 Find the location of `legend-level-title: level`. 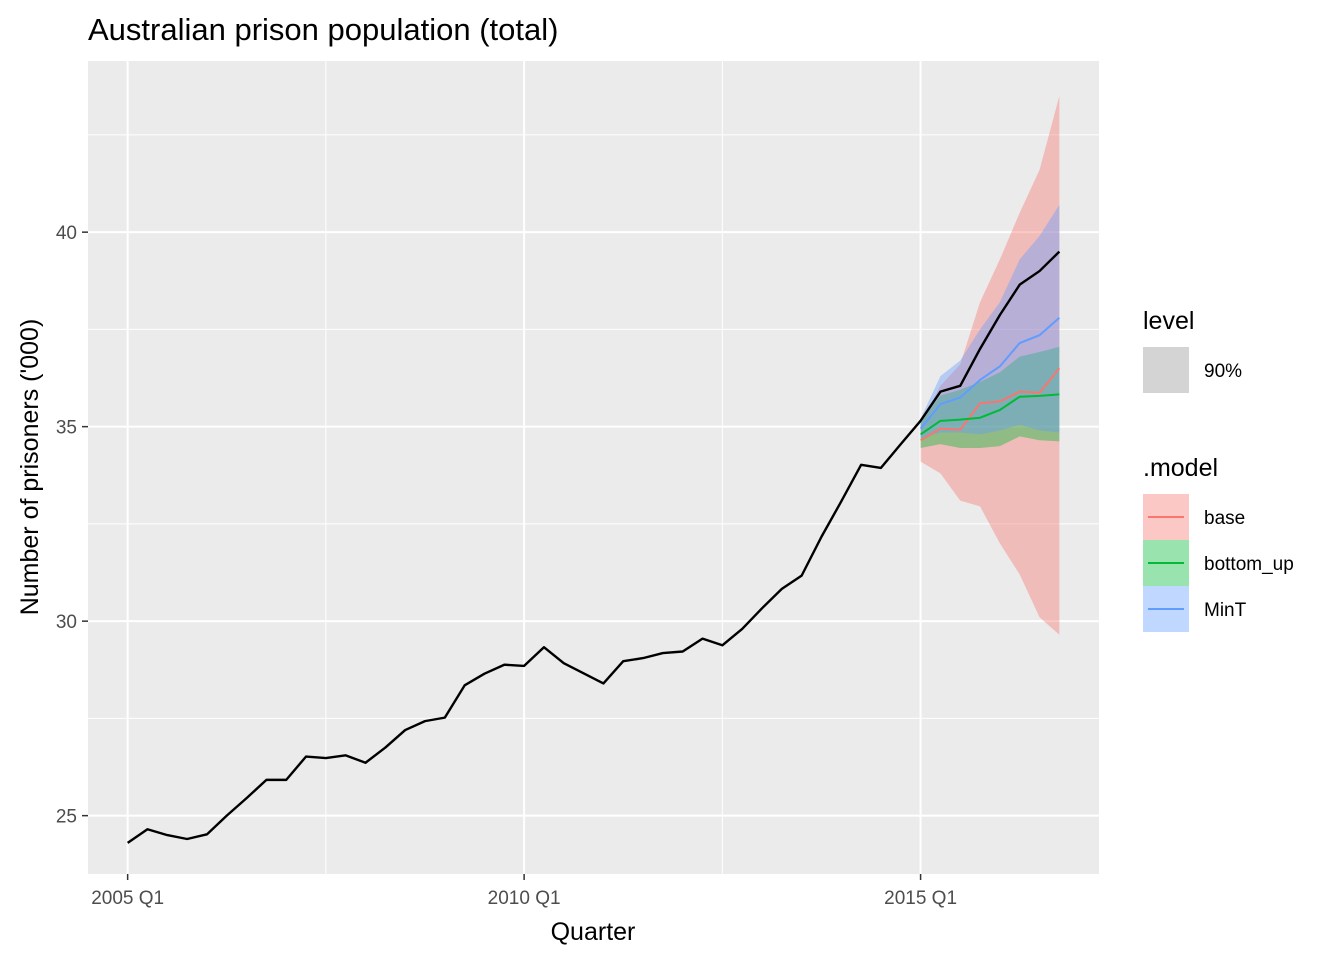

legend-level-title: level is located at coordinates (1168, 321).